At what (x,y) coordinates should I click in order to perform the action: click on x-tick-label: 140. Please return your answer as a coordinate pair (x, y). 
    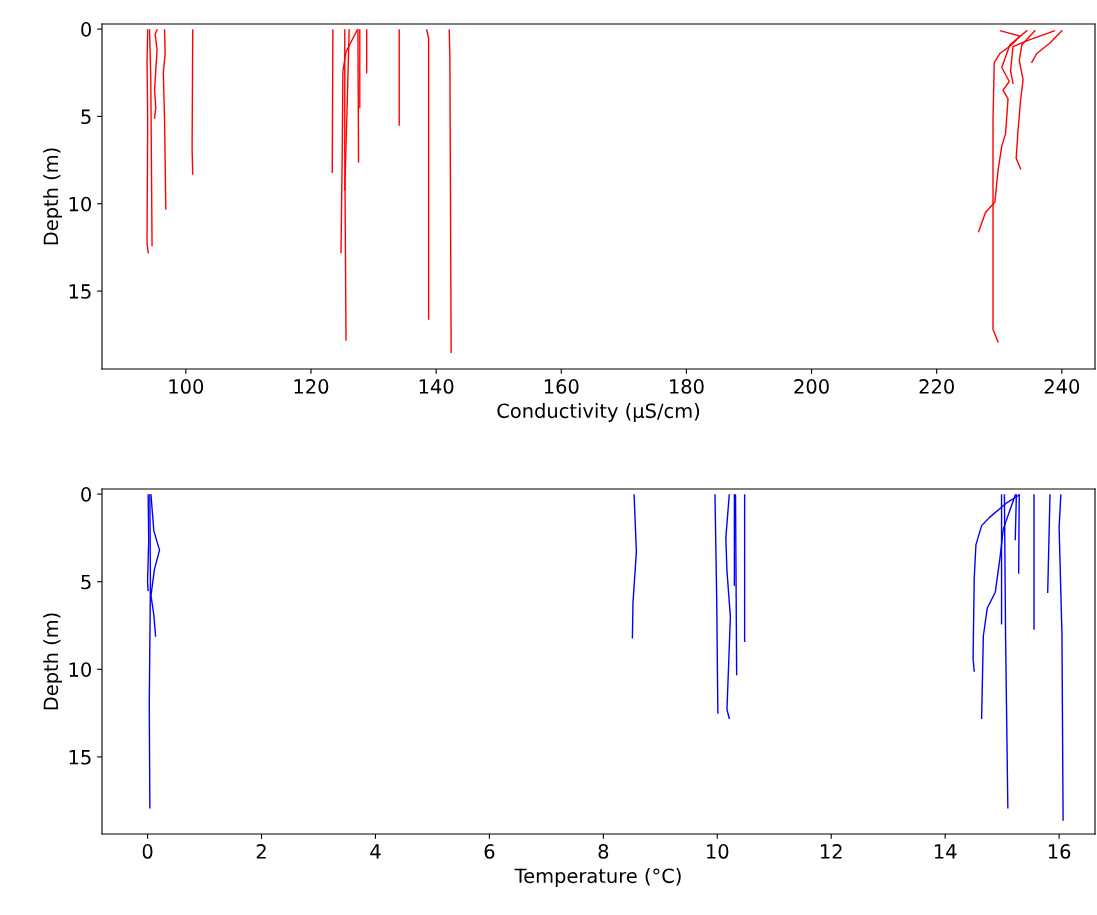
    Looking at the image, I should click on (436, 386).